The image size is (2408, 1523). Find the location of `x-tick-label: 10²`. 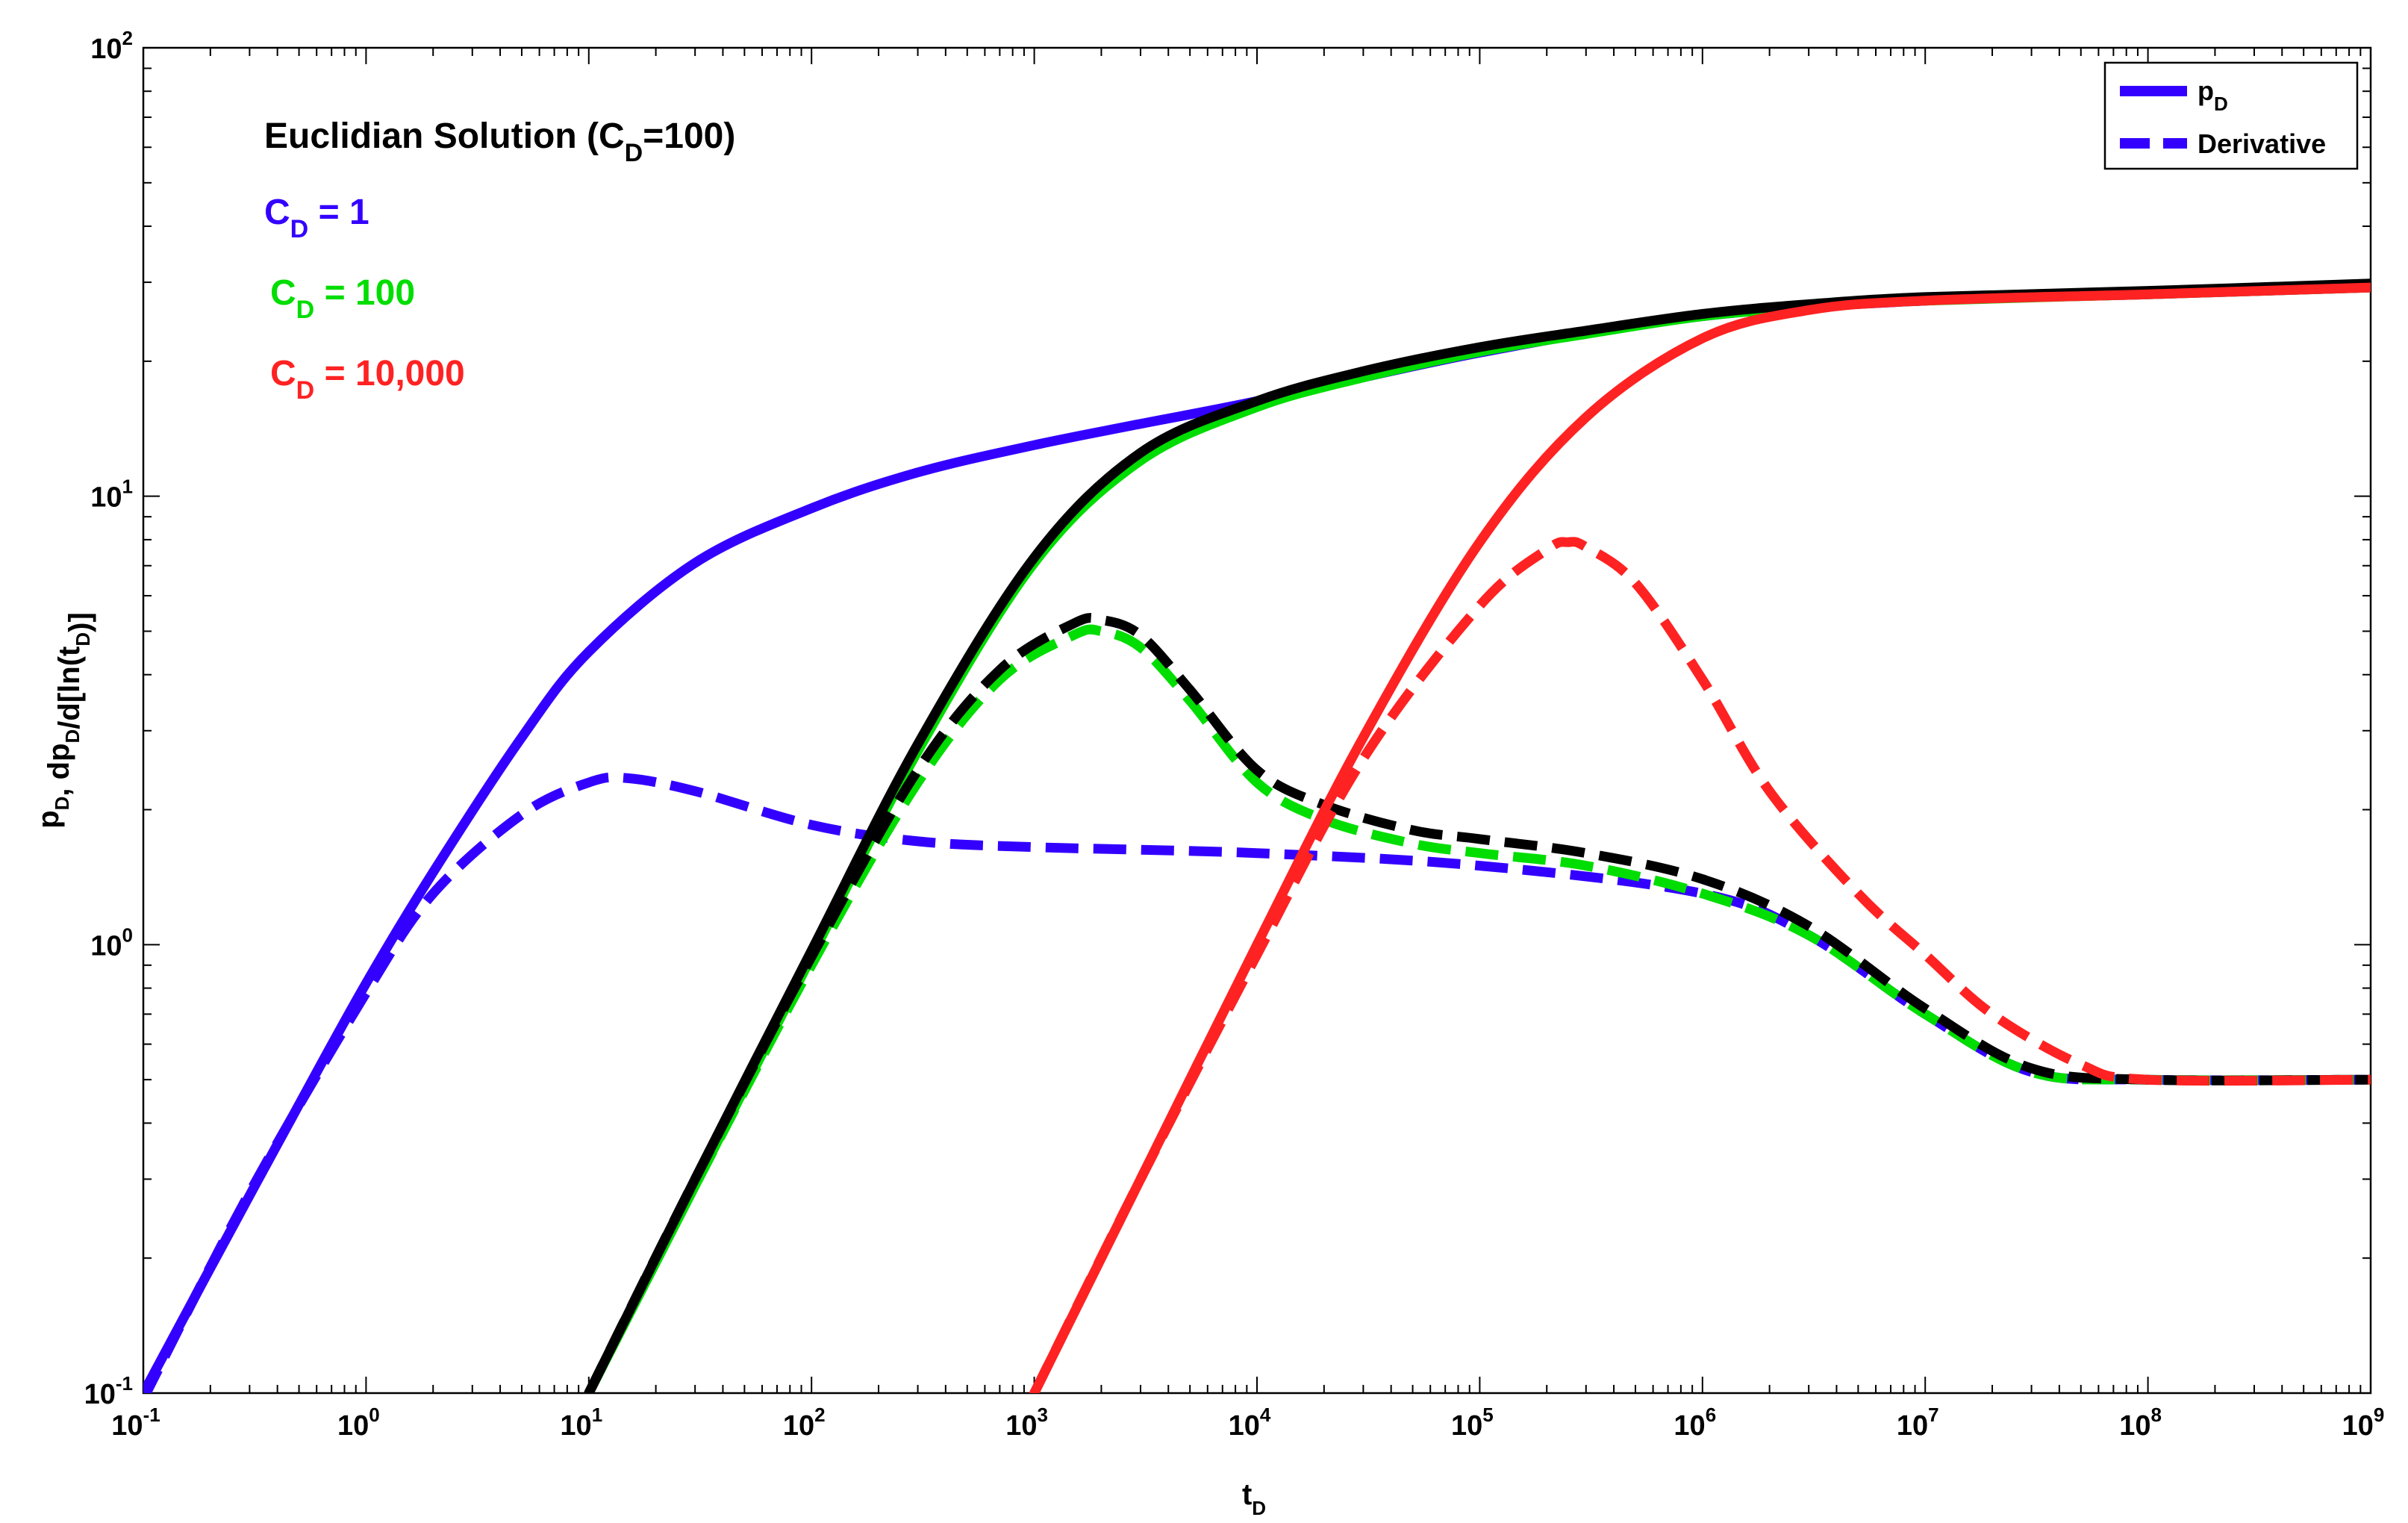

x-tick-label: 10² is located at coordinates (804, 1423).